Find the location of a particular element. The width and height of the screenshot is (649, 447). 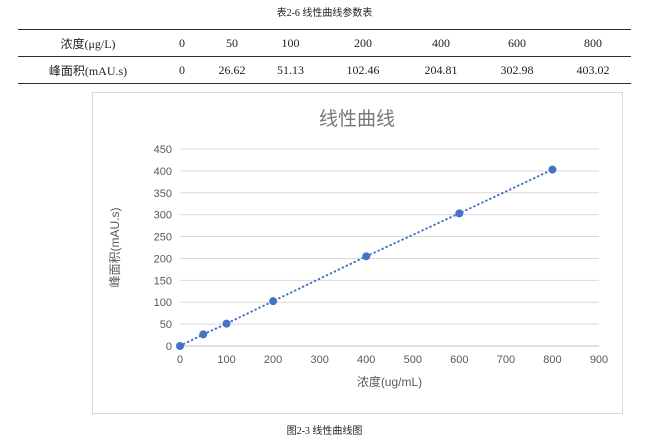

table-cell: 403.02 is located at coordinates (593, 70).